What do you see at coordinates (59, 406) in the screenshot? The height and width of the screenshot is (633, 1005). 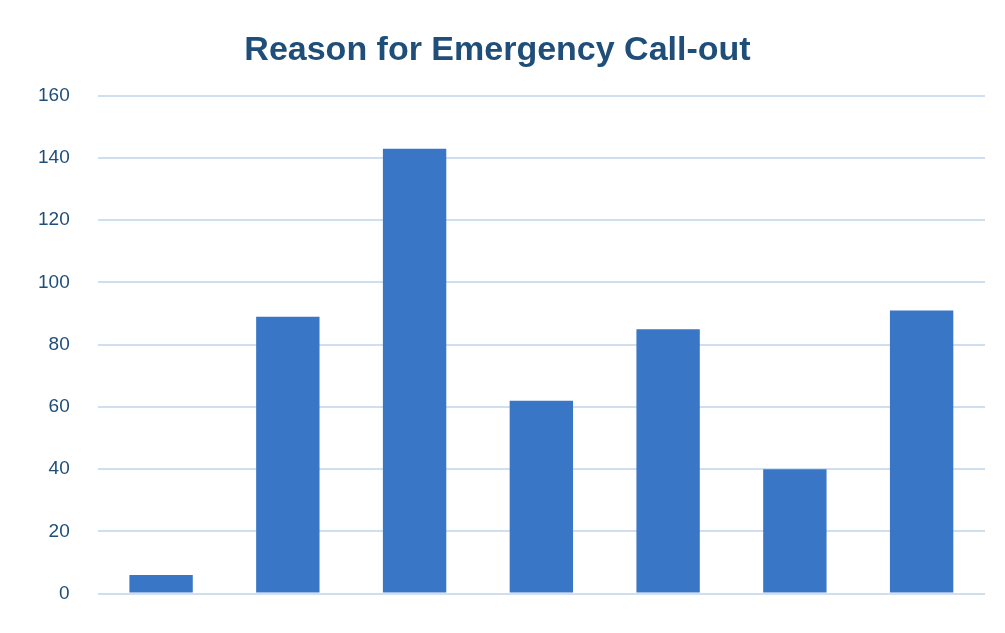 I see `y-tick-label: 60` at bounding box center [59, 406].